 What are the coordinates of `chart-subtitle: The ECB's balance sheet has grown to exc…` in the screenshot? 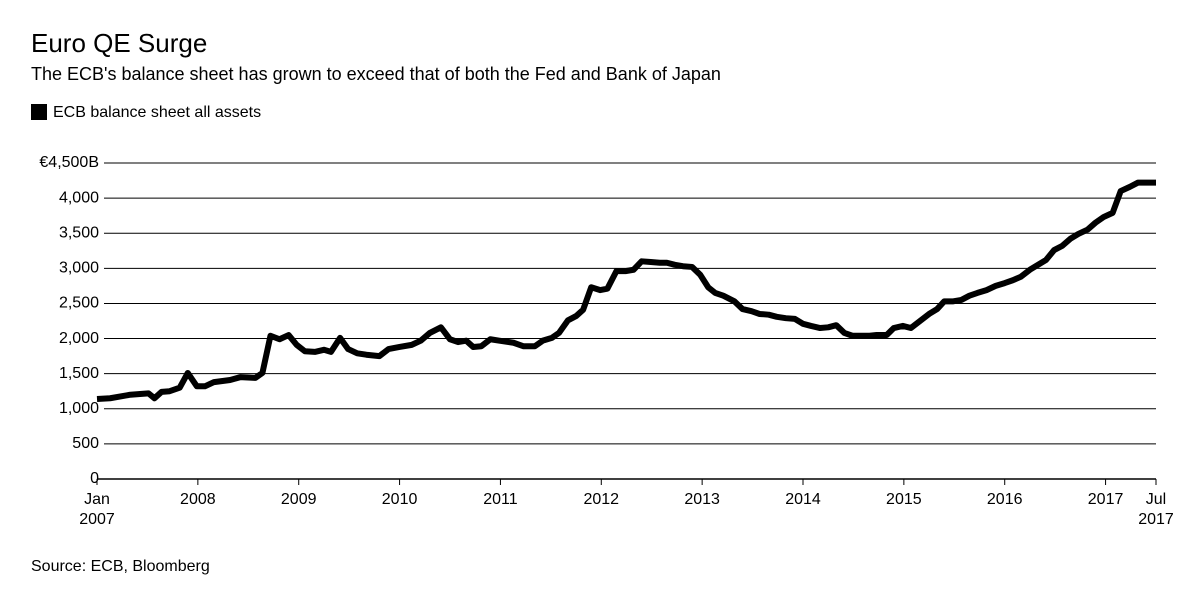 It's located at (376, 74).